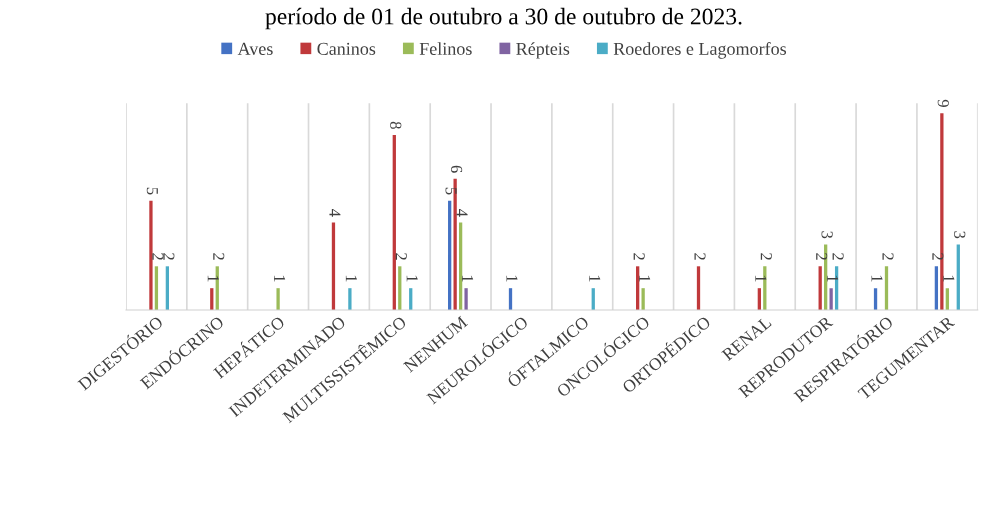 Image resolution: width=1008 pixels, height=530 pixels. Describe the element at coordinates (543, 50) in the screenshot. I see `legend-label: Répteis` at that location.